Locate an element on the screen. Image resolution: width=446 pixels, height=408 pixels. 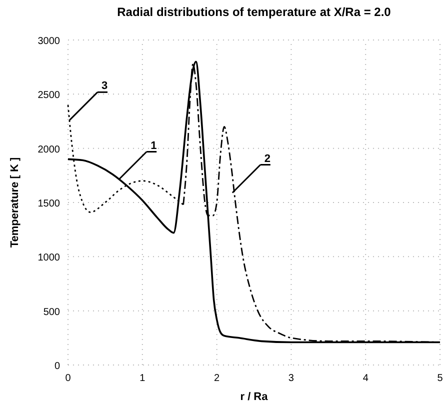
y-tick-label: 2000 is located at coordinates (49, 150).